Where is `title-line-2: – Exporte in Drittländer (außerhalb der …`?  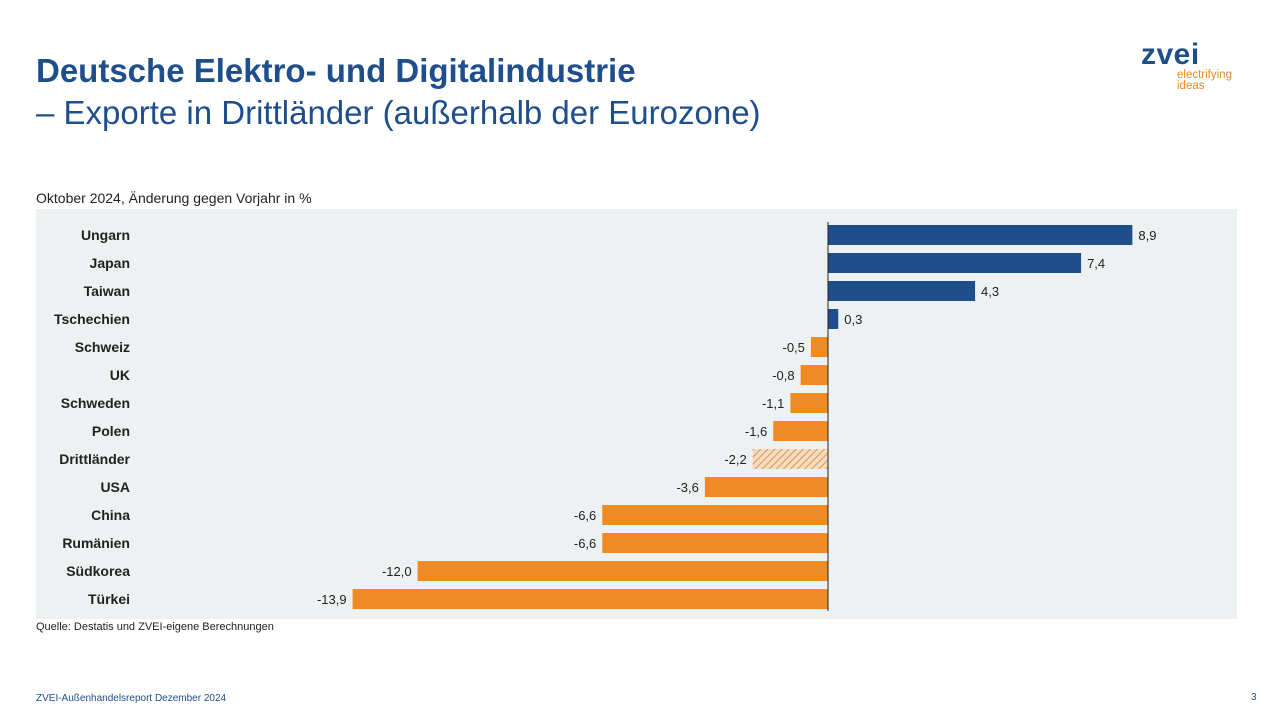 title-line-2: – Exporte in Drittländer (außerhalb der … is located at coordinates (398, 112).